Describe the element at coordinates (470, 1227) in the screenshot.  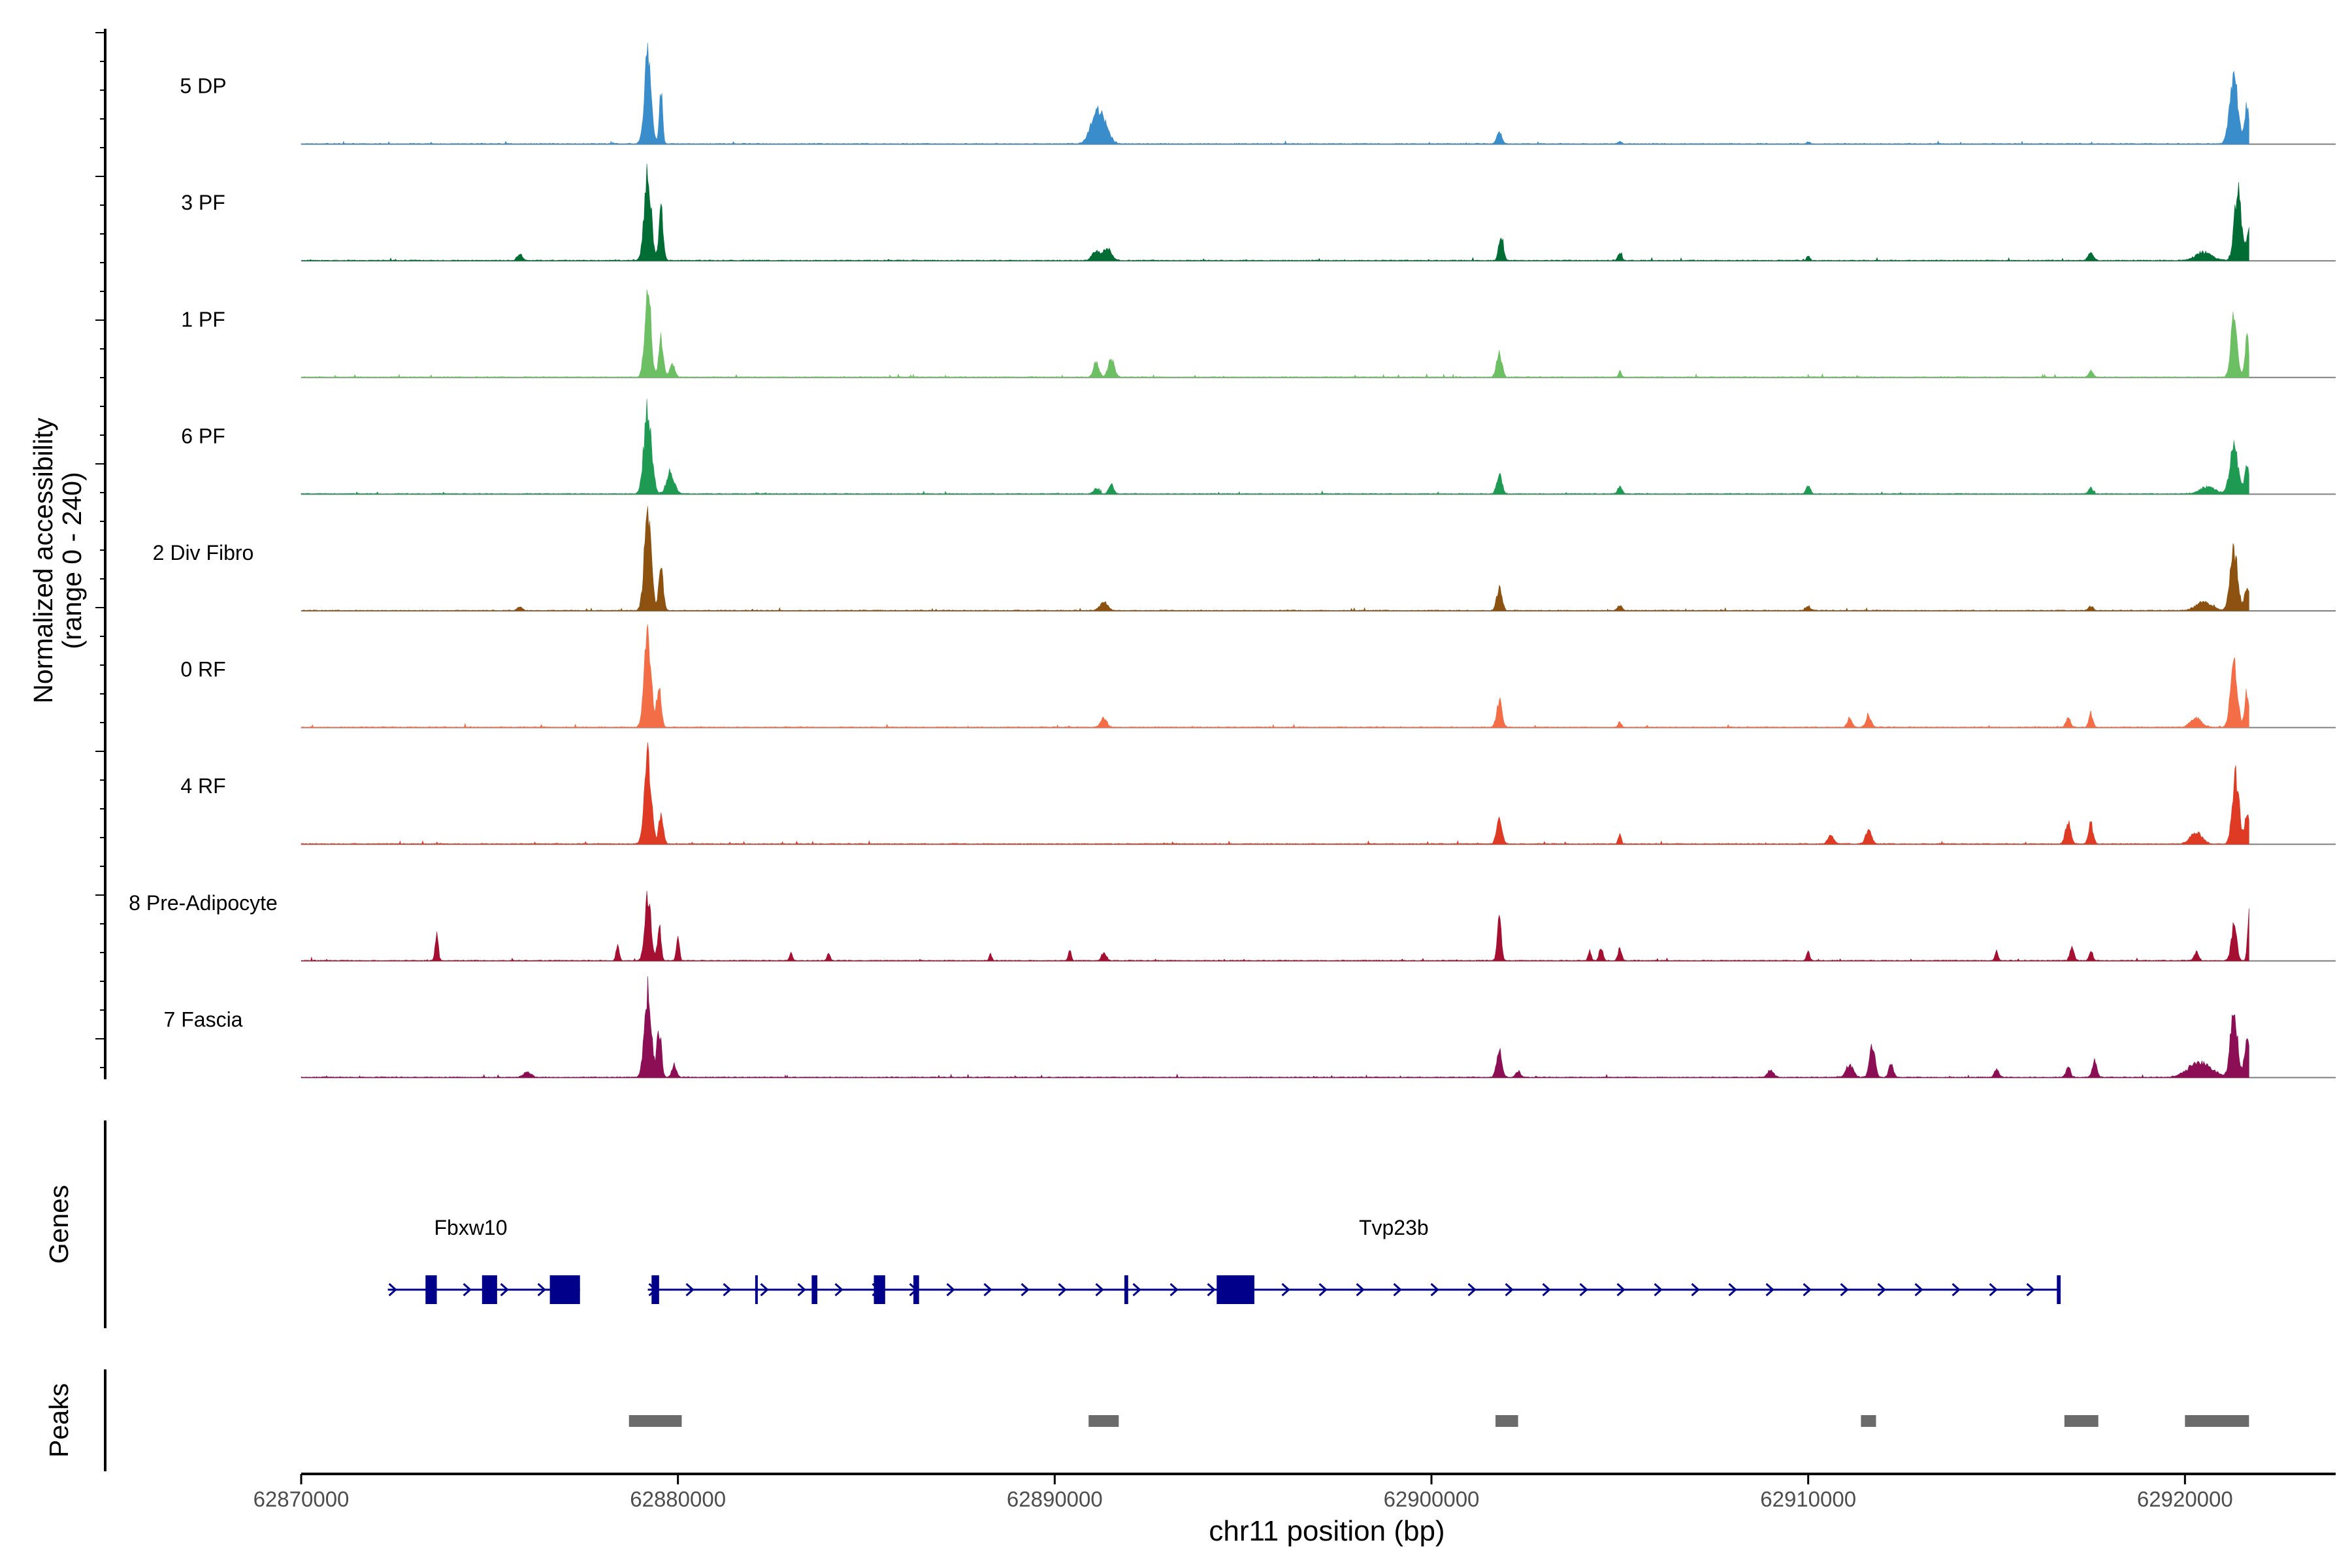
I see `gene-name-label: Fbxw10` at that location.